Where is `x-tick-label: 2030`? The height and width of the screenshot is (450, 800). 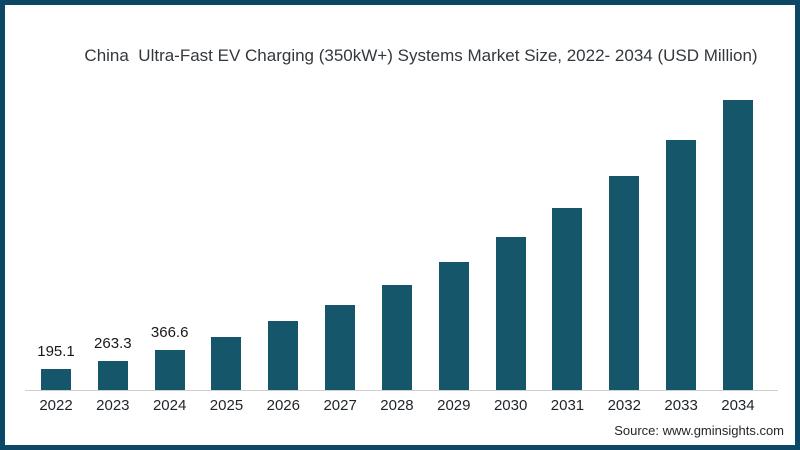
x-tick-label: 2030 is located at coordinates (510, 405).